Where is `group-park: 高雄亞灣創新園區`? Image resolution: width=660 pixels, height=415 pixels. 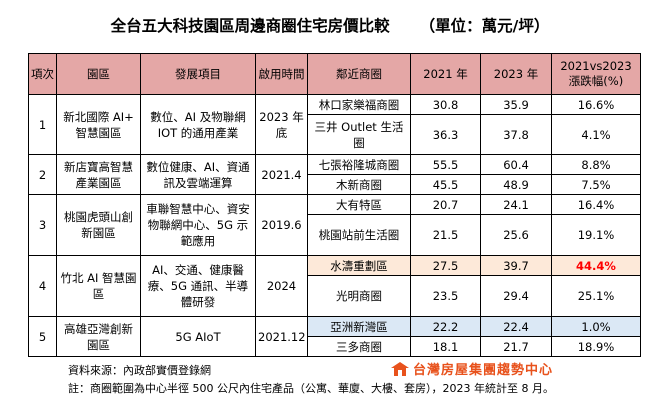
group-park: 高雄亞灣創新園區 is located at coordinates (98, 336).